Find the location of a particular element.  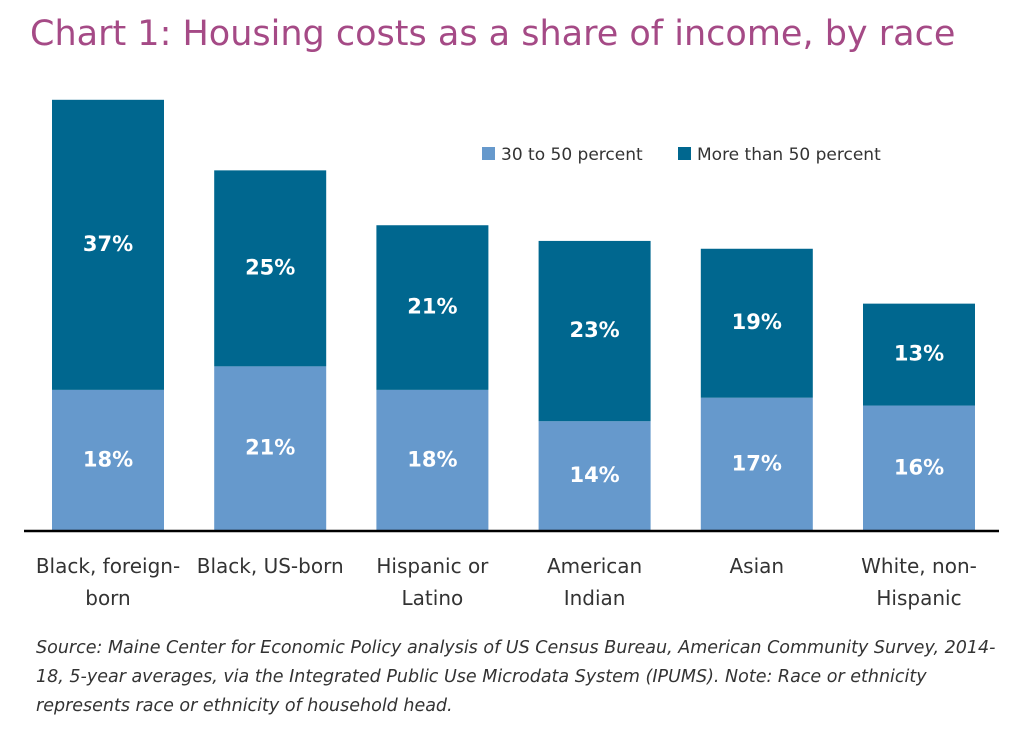

data-label-upper-2: 21% is located at coordinates (432, 307).